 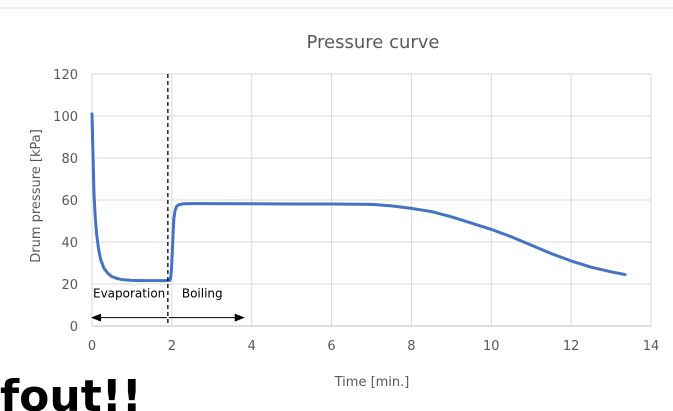 I want to click on x-tick-label: 4, so click(x=252, y=346).